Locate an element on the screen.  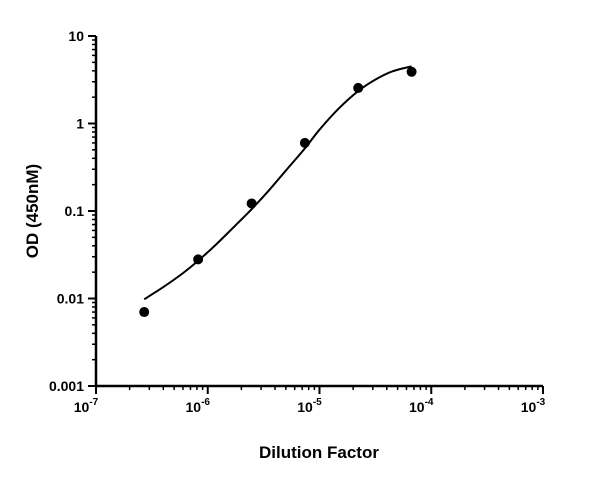
x-tick-exponent: -6 is located at coordinates (205, 402).